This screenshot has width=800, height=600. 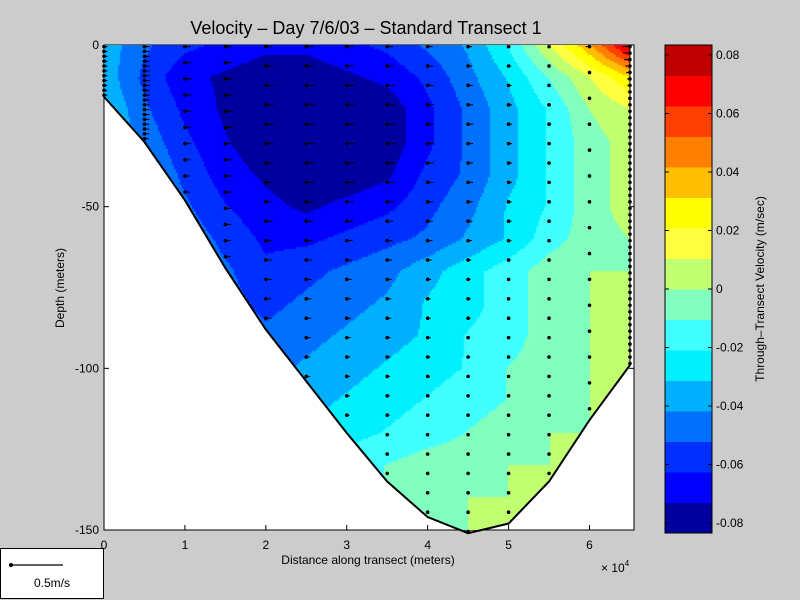 What do you see at coordinates (52, 573) in the screenshot?
I see `vector-scale-legend: 0.5m/s` at bounding box center [52, 573].